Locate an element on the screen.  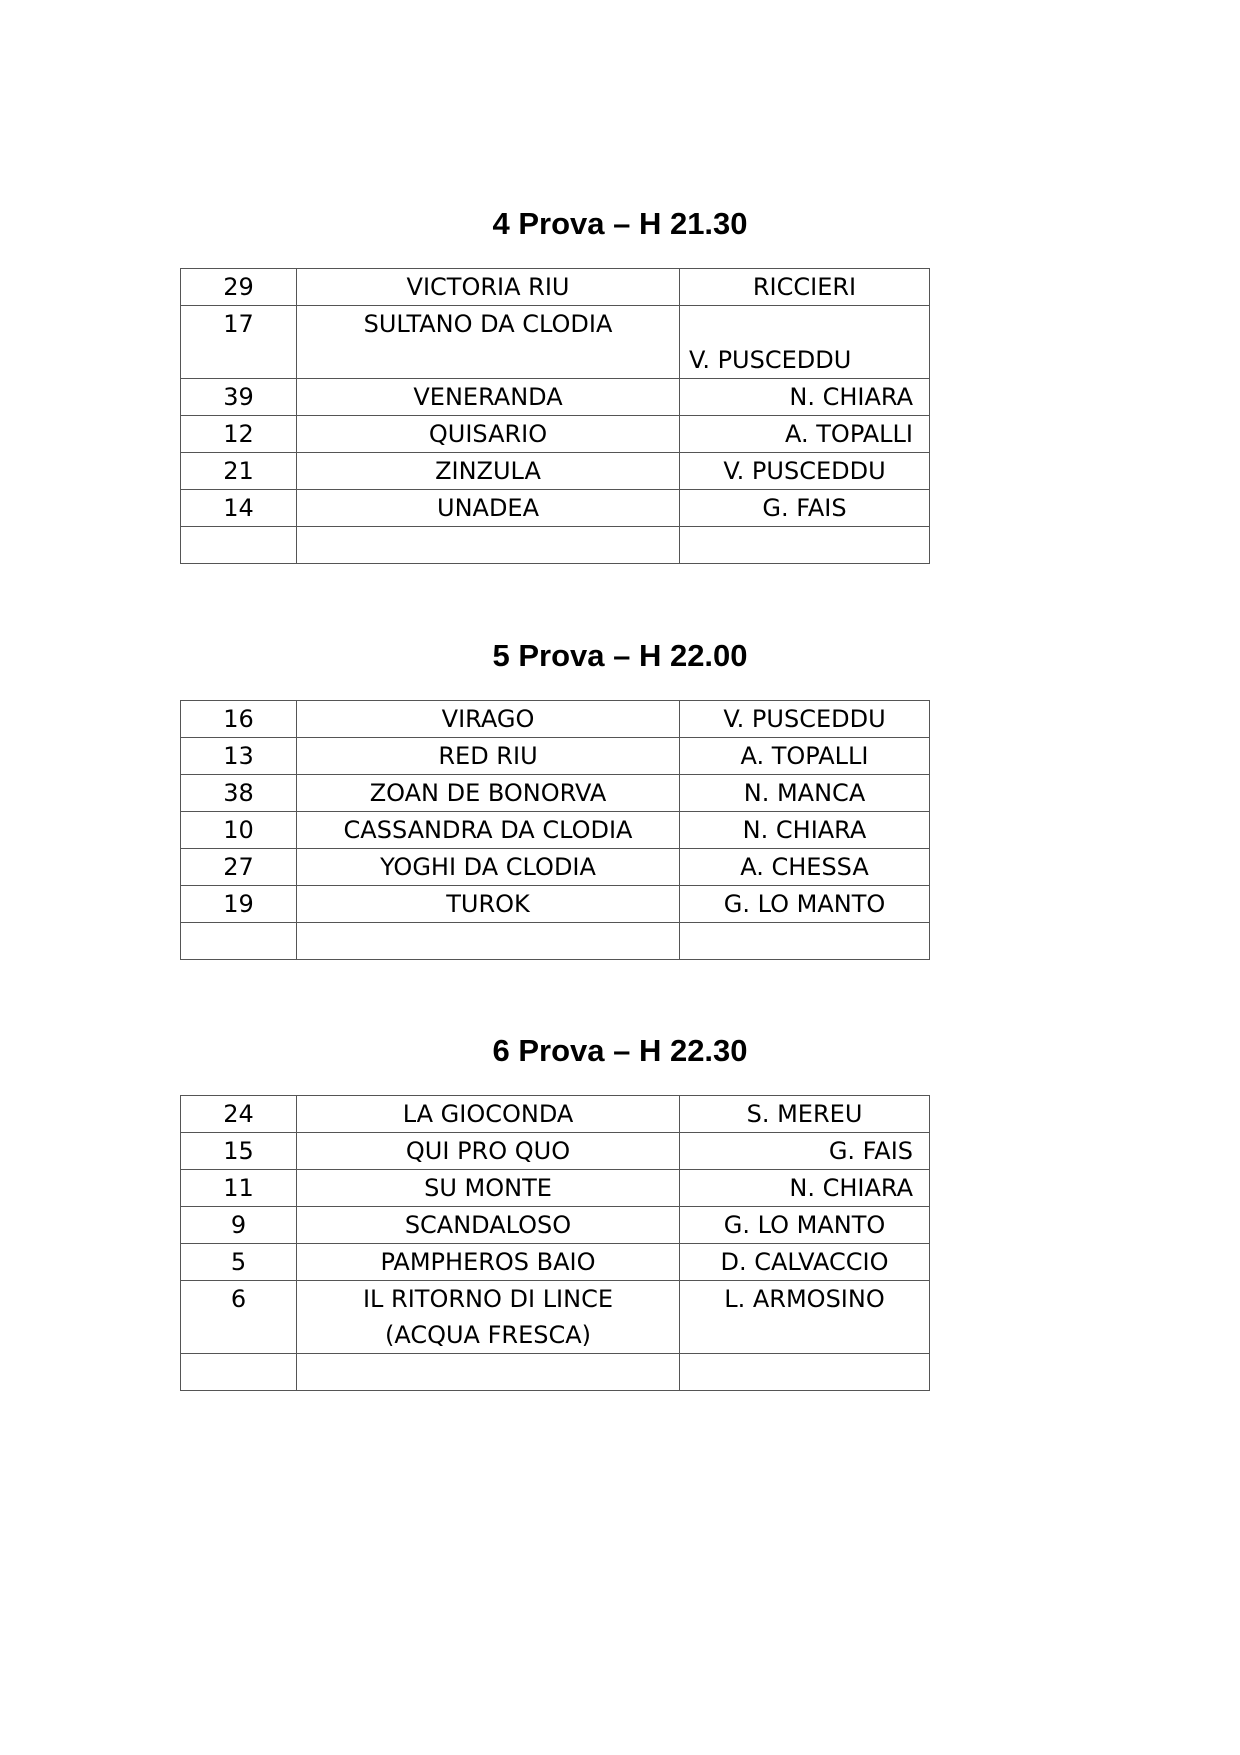
horse-name-cell: RED RIU is located at coordinates (488, 756).